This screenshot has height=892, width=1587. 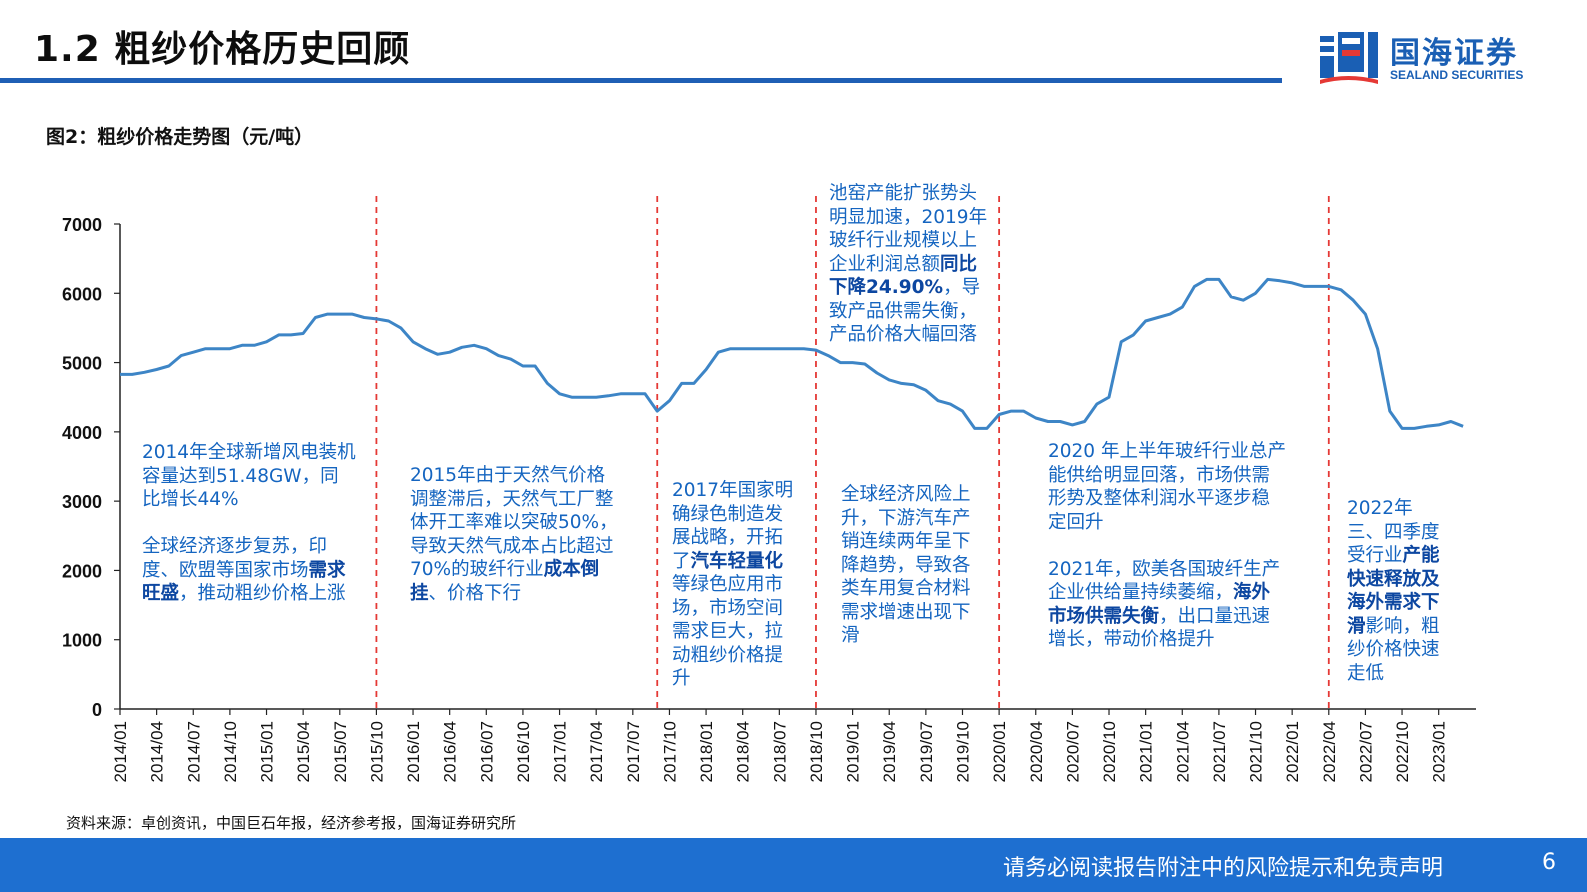 What do you see at coordinates (267, 751) in the screenshot?
I see `x-tick-label: 2015/01` at bounding box center [267, 751].